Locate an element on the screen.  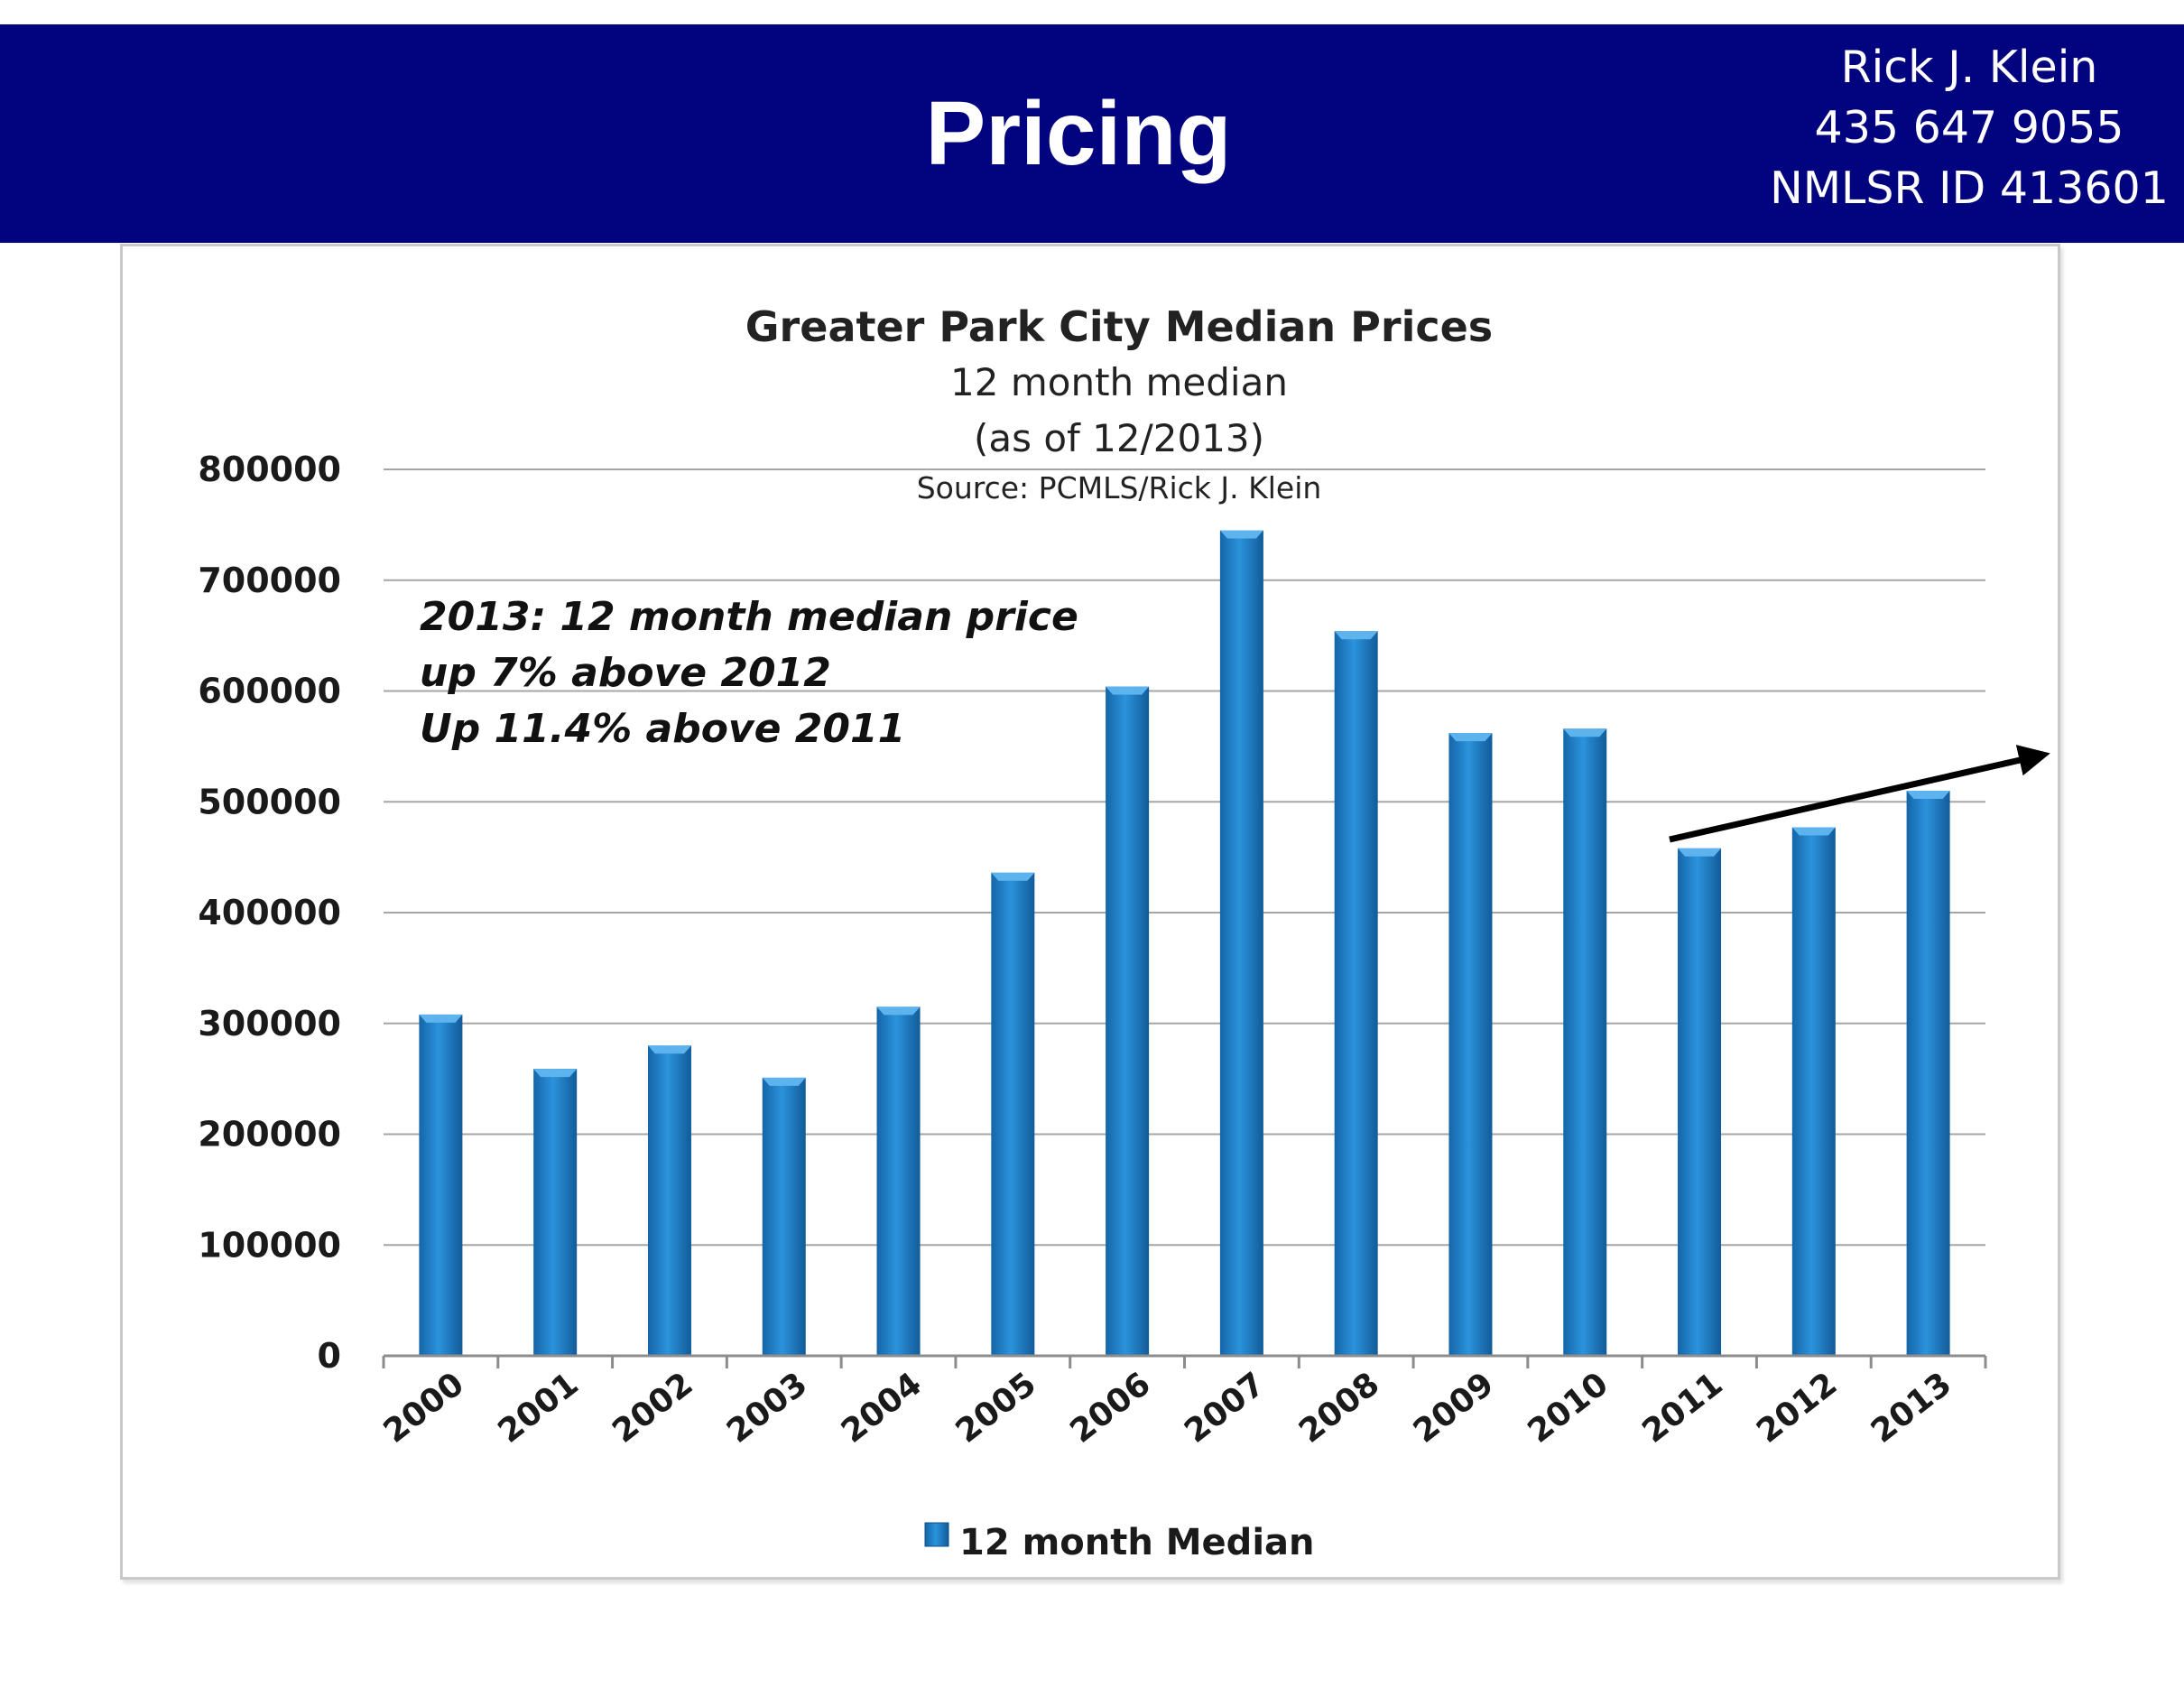
bar-2001 is located at coordinates (555, 1212).